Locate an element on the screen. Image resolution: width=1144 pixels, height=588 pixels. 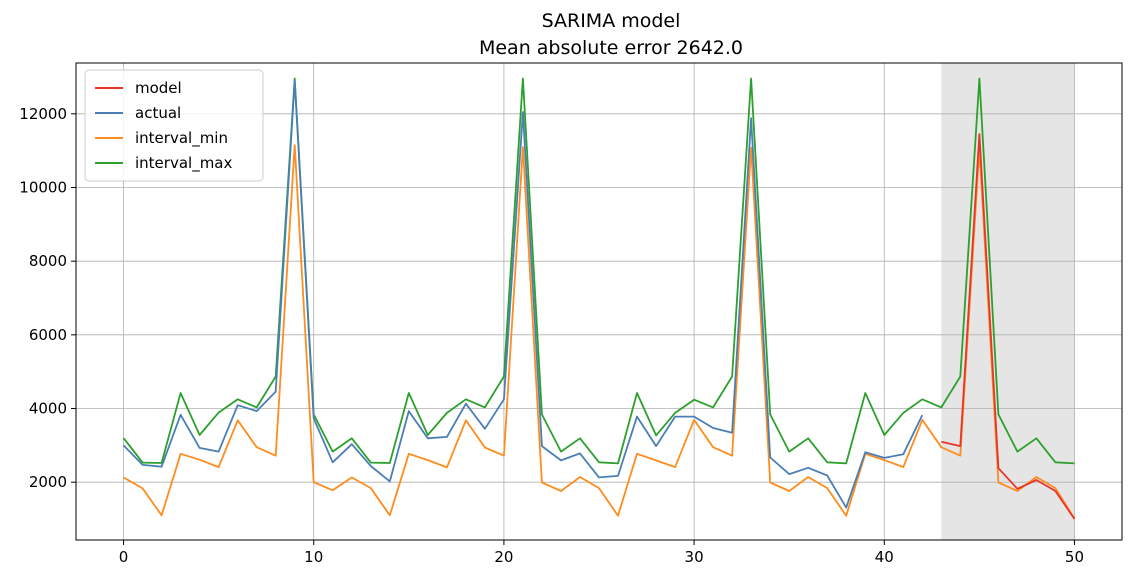
series-line-model is located at coordinates (1008, 326).